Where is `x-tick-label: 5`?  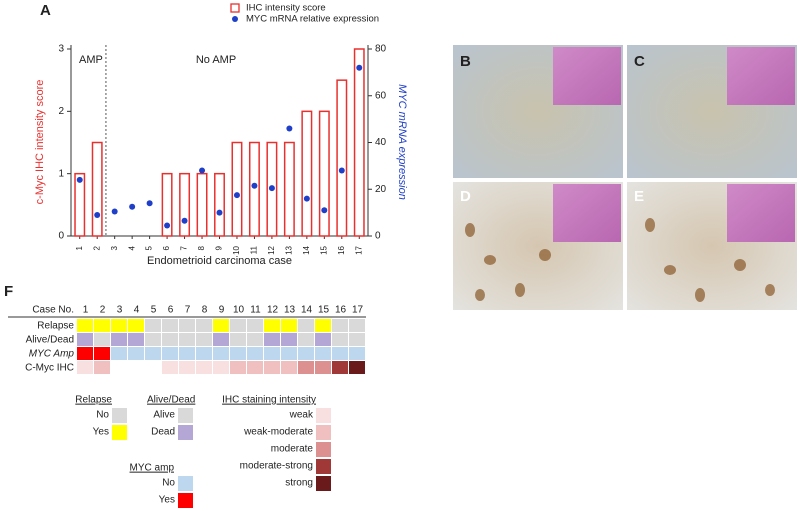 x-tick-label: 5 is located at coordinates (149, 247).